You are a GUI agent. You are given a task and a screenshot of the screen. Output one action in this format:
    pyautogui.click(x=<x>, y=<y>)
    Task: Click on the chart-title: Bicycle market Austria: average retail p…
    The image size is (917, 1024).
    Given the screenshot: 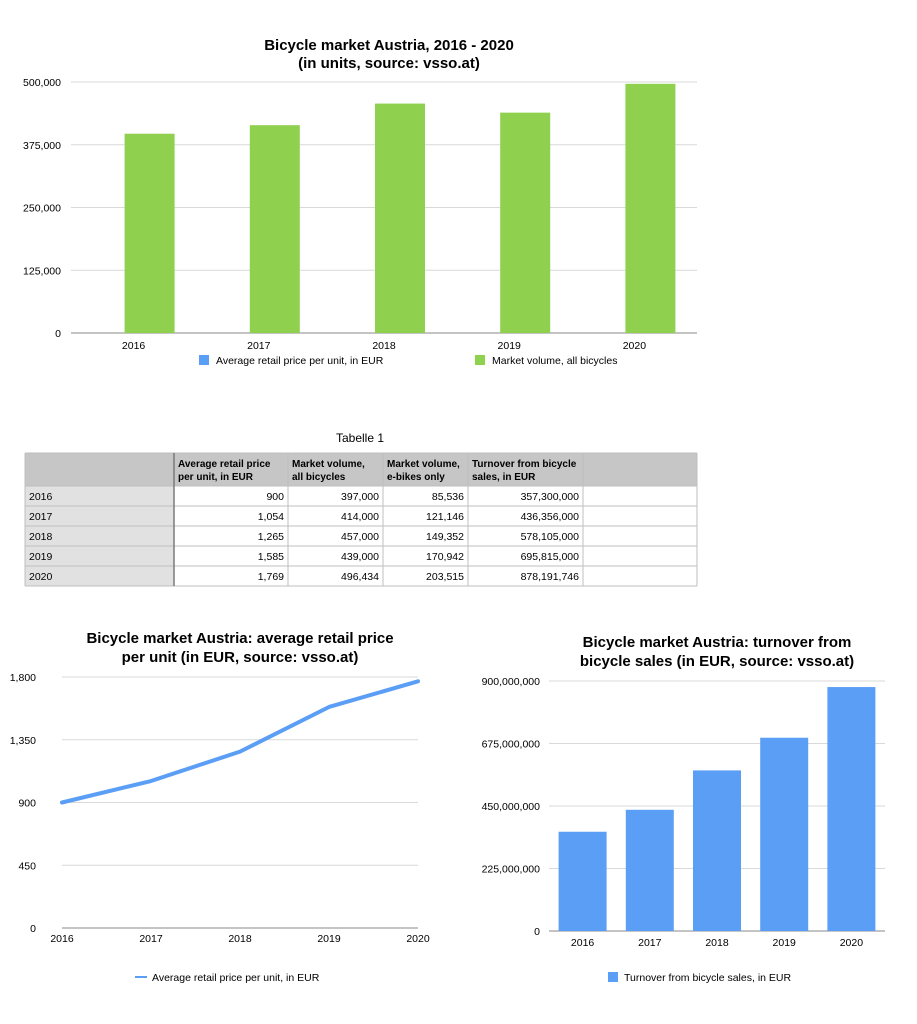 What is the action you would take?
    pyautogui.click(x=239, y=638)
    